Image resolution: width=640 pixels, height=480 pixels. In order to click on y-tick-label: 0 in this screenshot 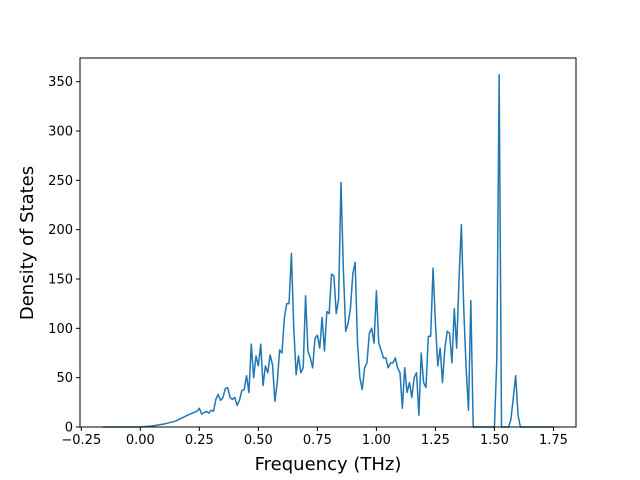, I will do `click(69, 428)`.